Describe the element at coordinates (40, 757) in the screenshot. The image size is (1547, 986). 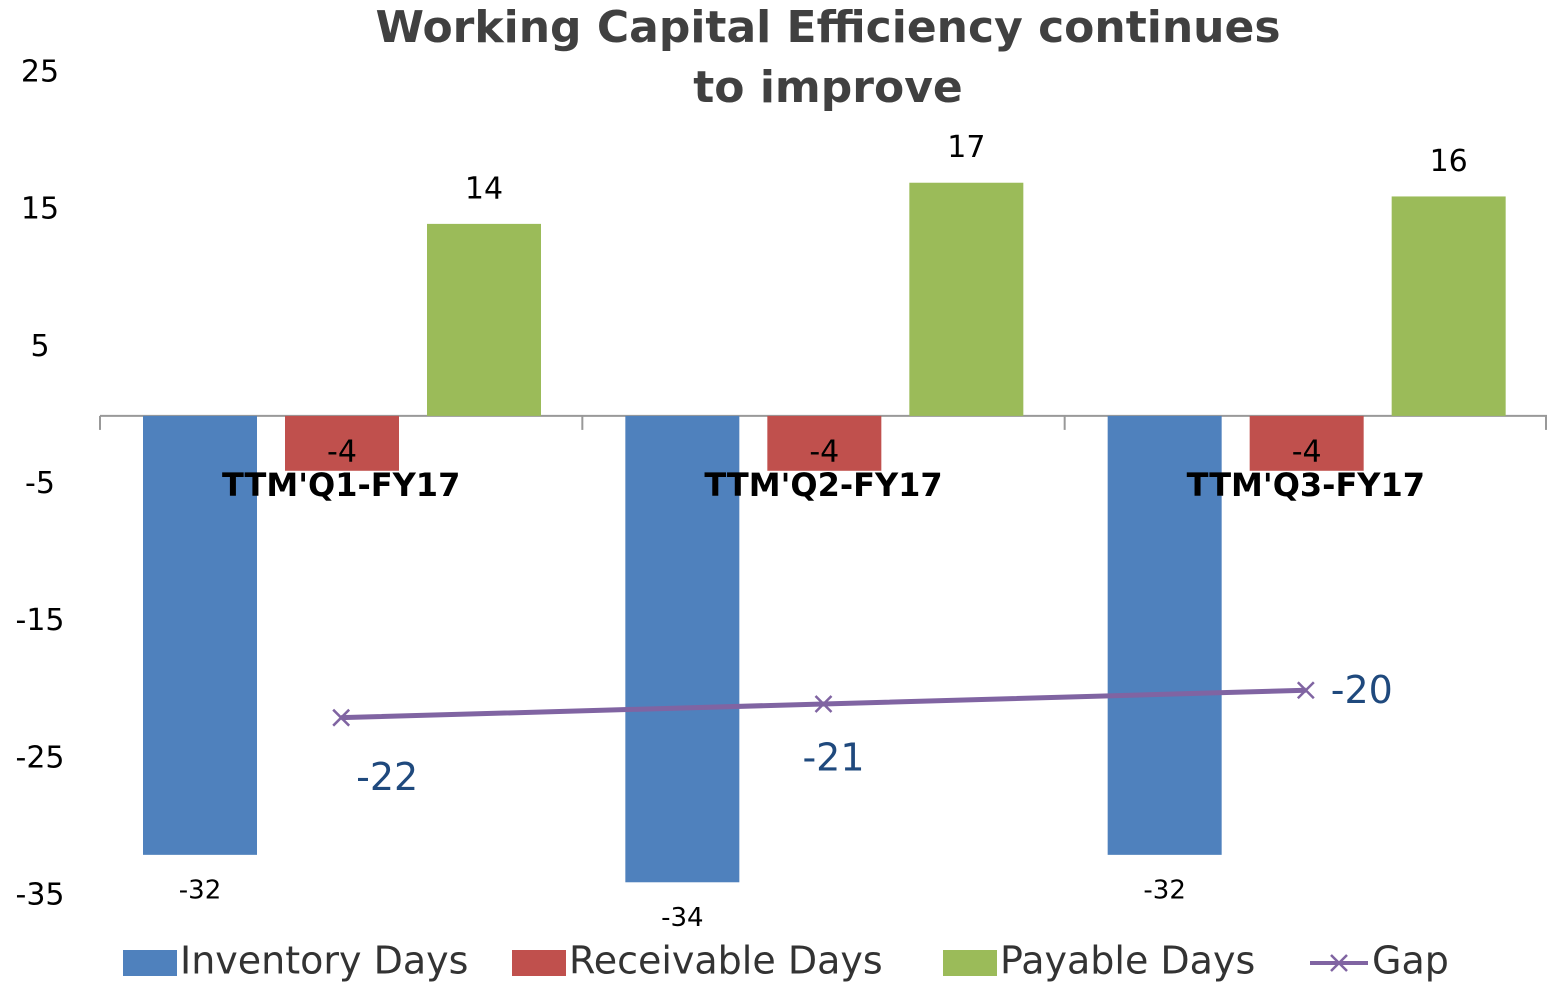
I see `y-tick-label: -25` at that location.